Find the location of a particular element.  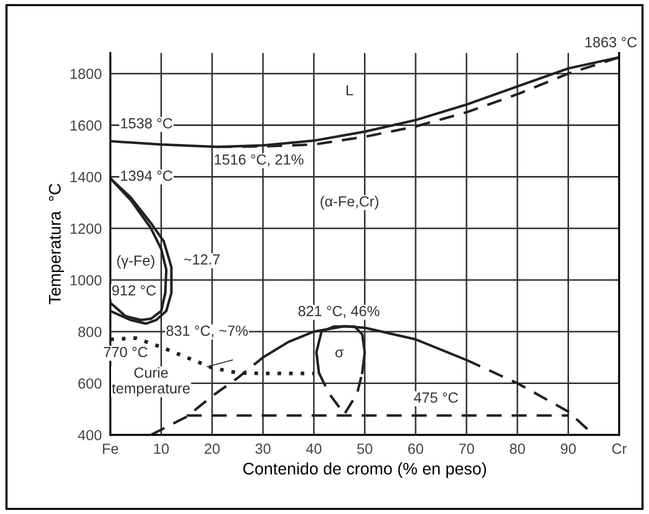

annotation: L is located at coordinates (350, 90).